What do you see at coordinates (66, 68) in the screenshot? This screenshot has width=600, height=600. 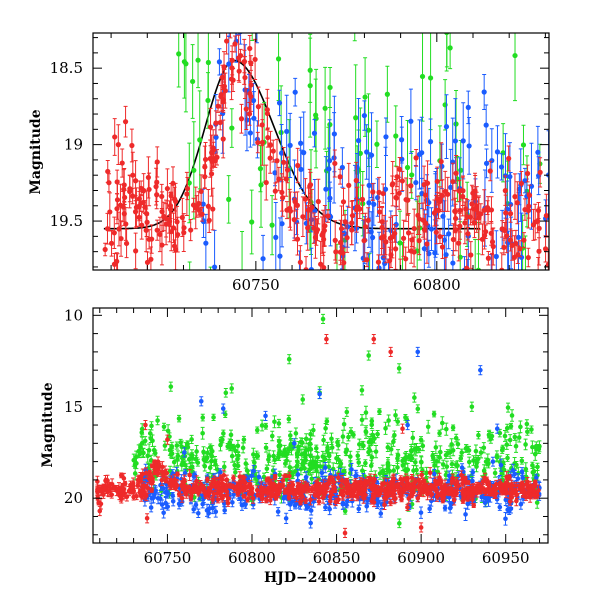 I see `top-y-tick-label: 18.5` at bounding box center [66, 68].